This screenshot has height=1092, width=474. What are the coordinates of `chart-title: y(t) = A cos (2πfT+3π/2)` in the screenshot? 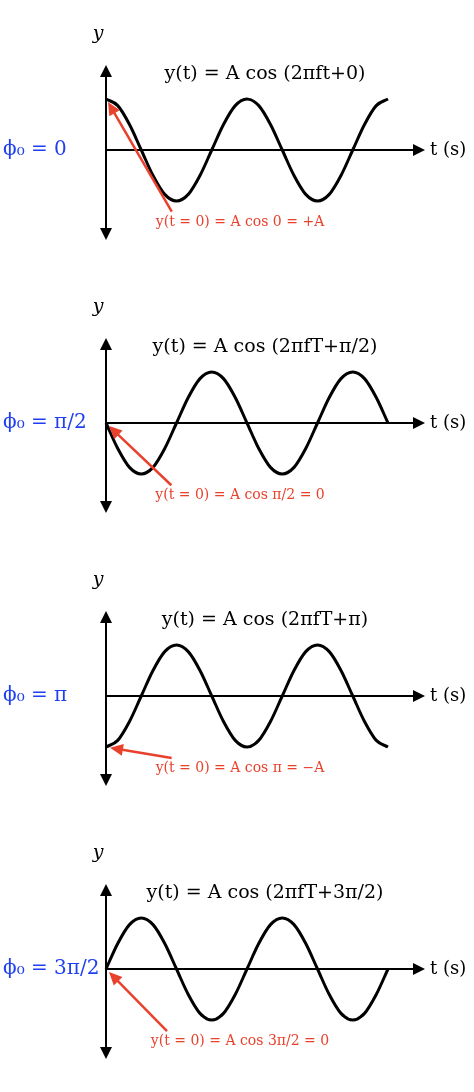 It's located at (264, 890).